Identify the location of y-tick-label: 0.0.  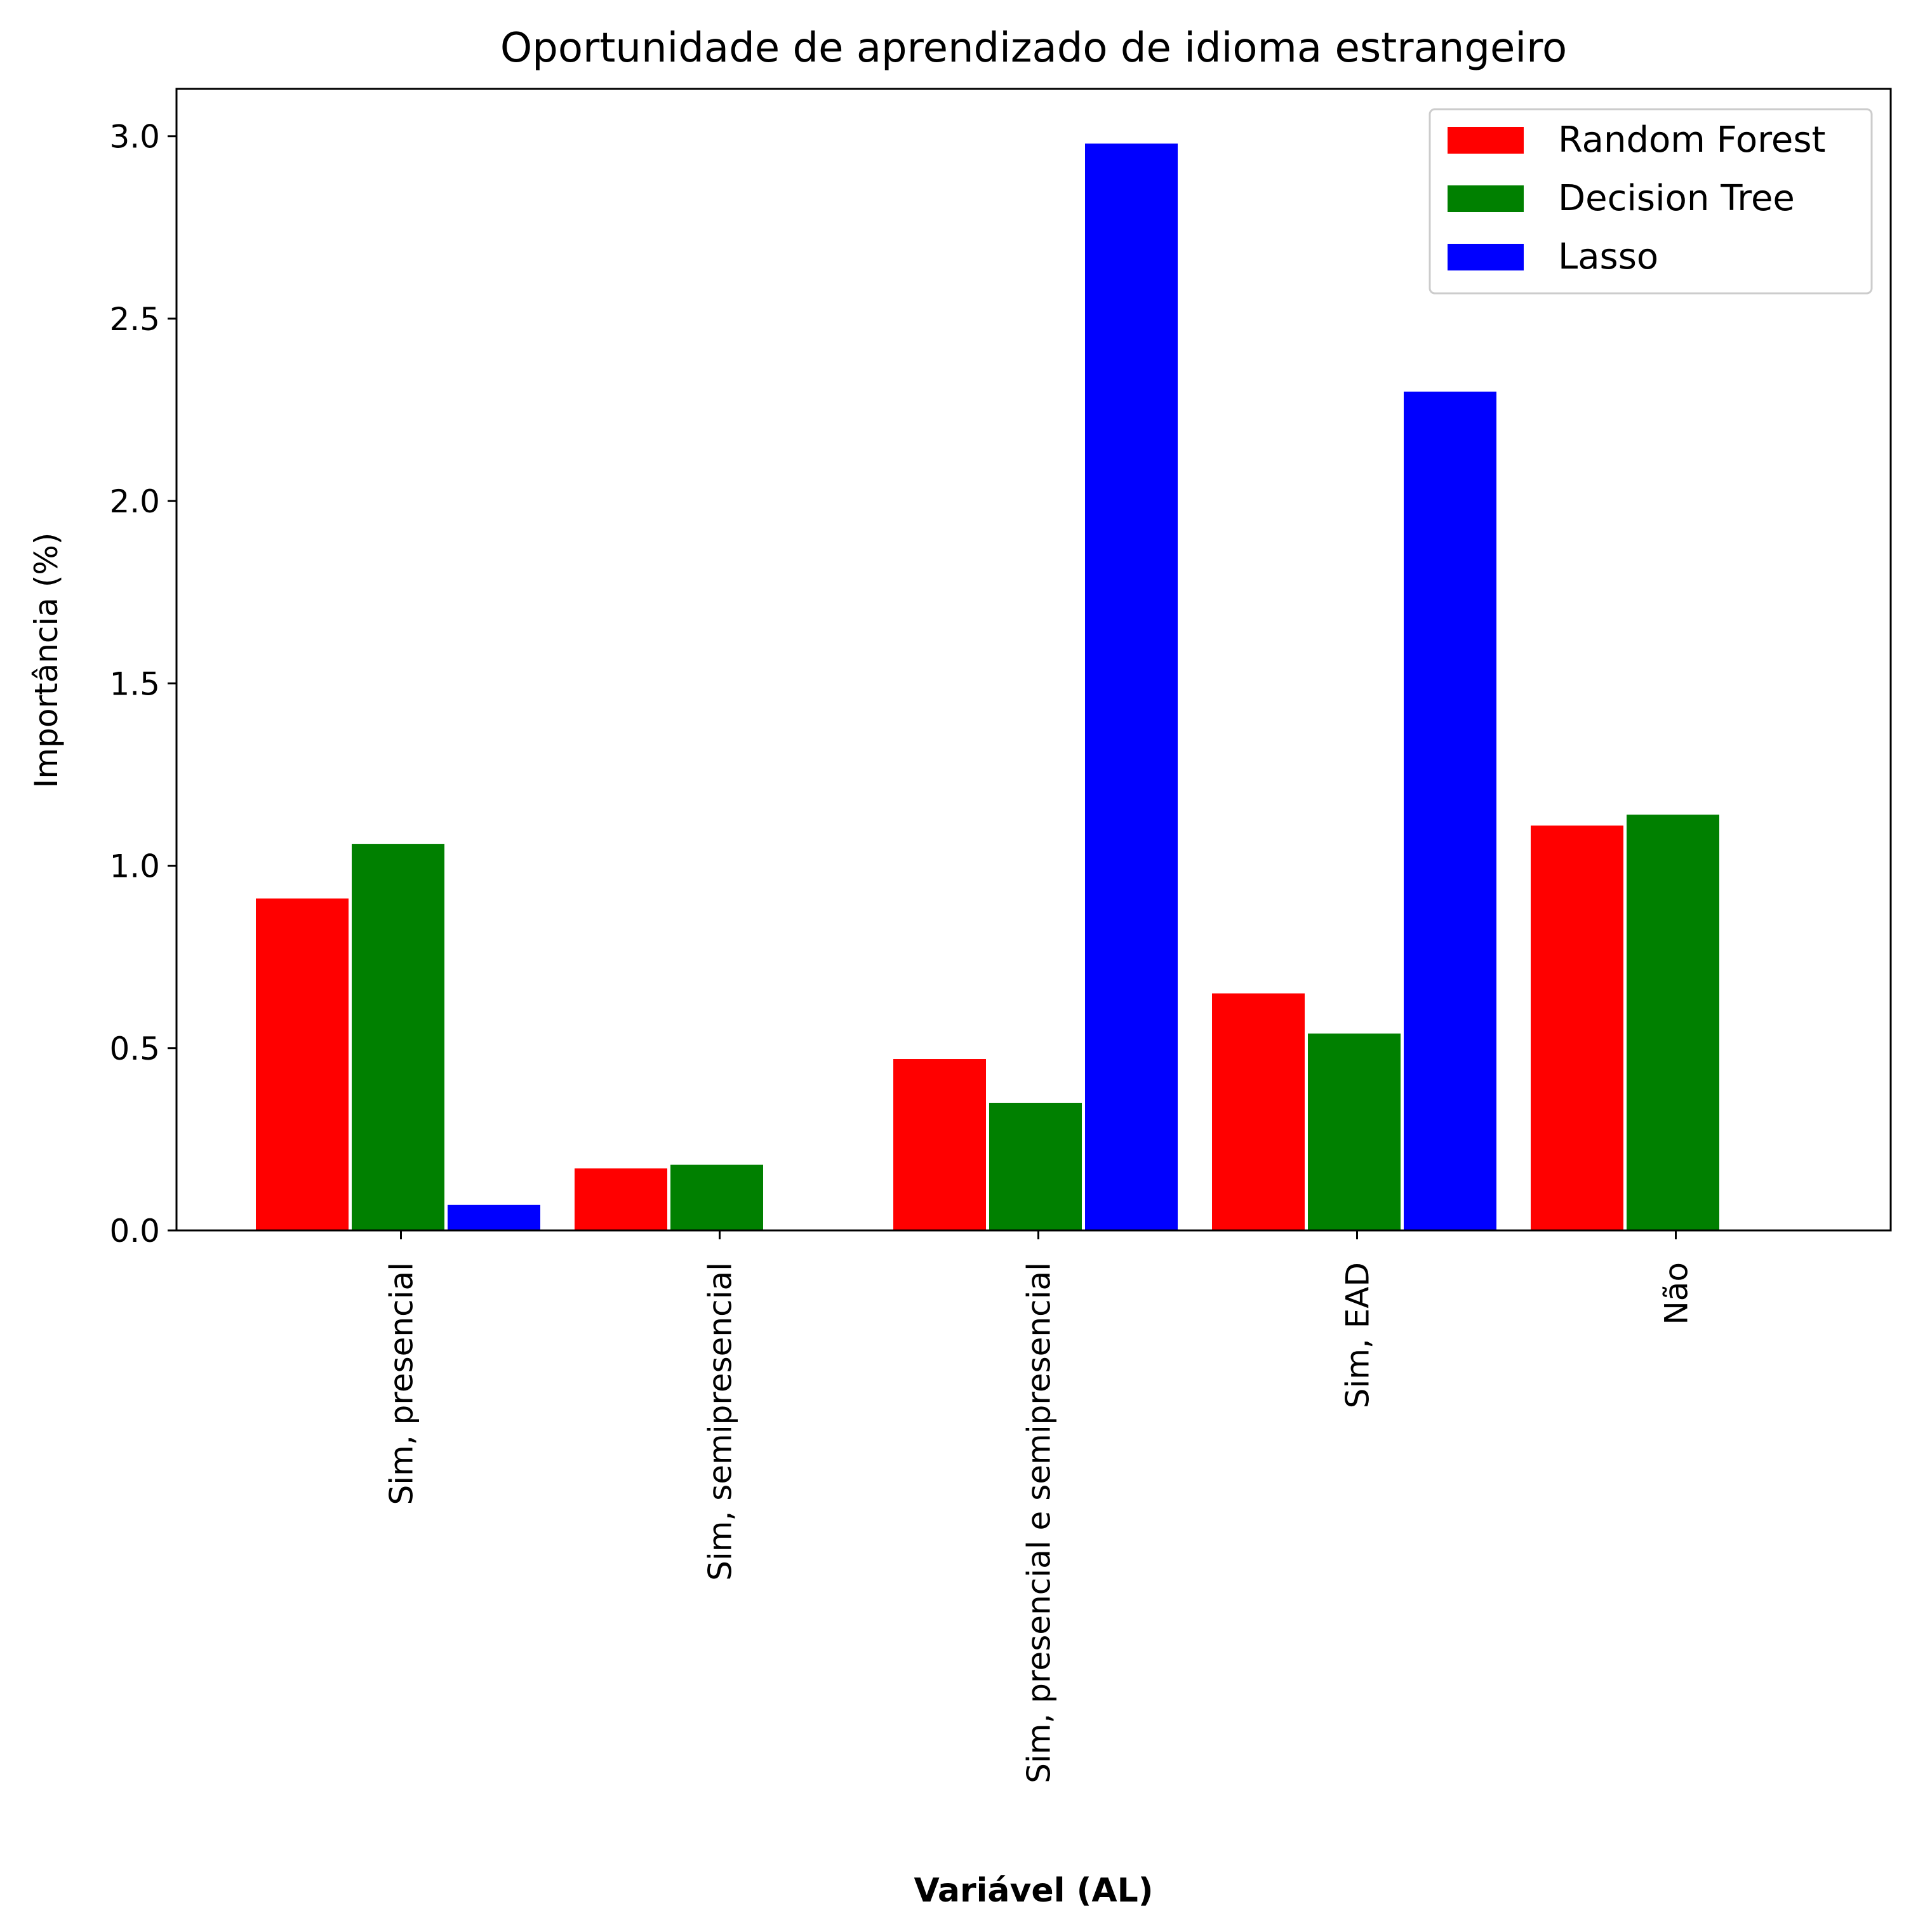
(134, 1231).